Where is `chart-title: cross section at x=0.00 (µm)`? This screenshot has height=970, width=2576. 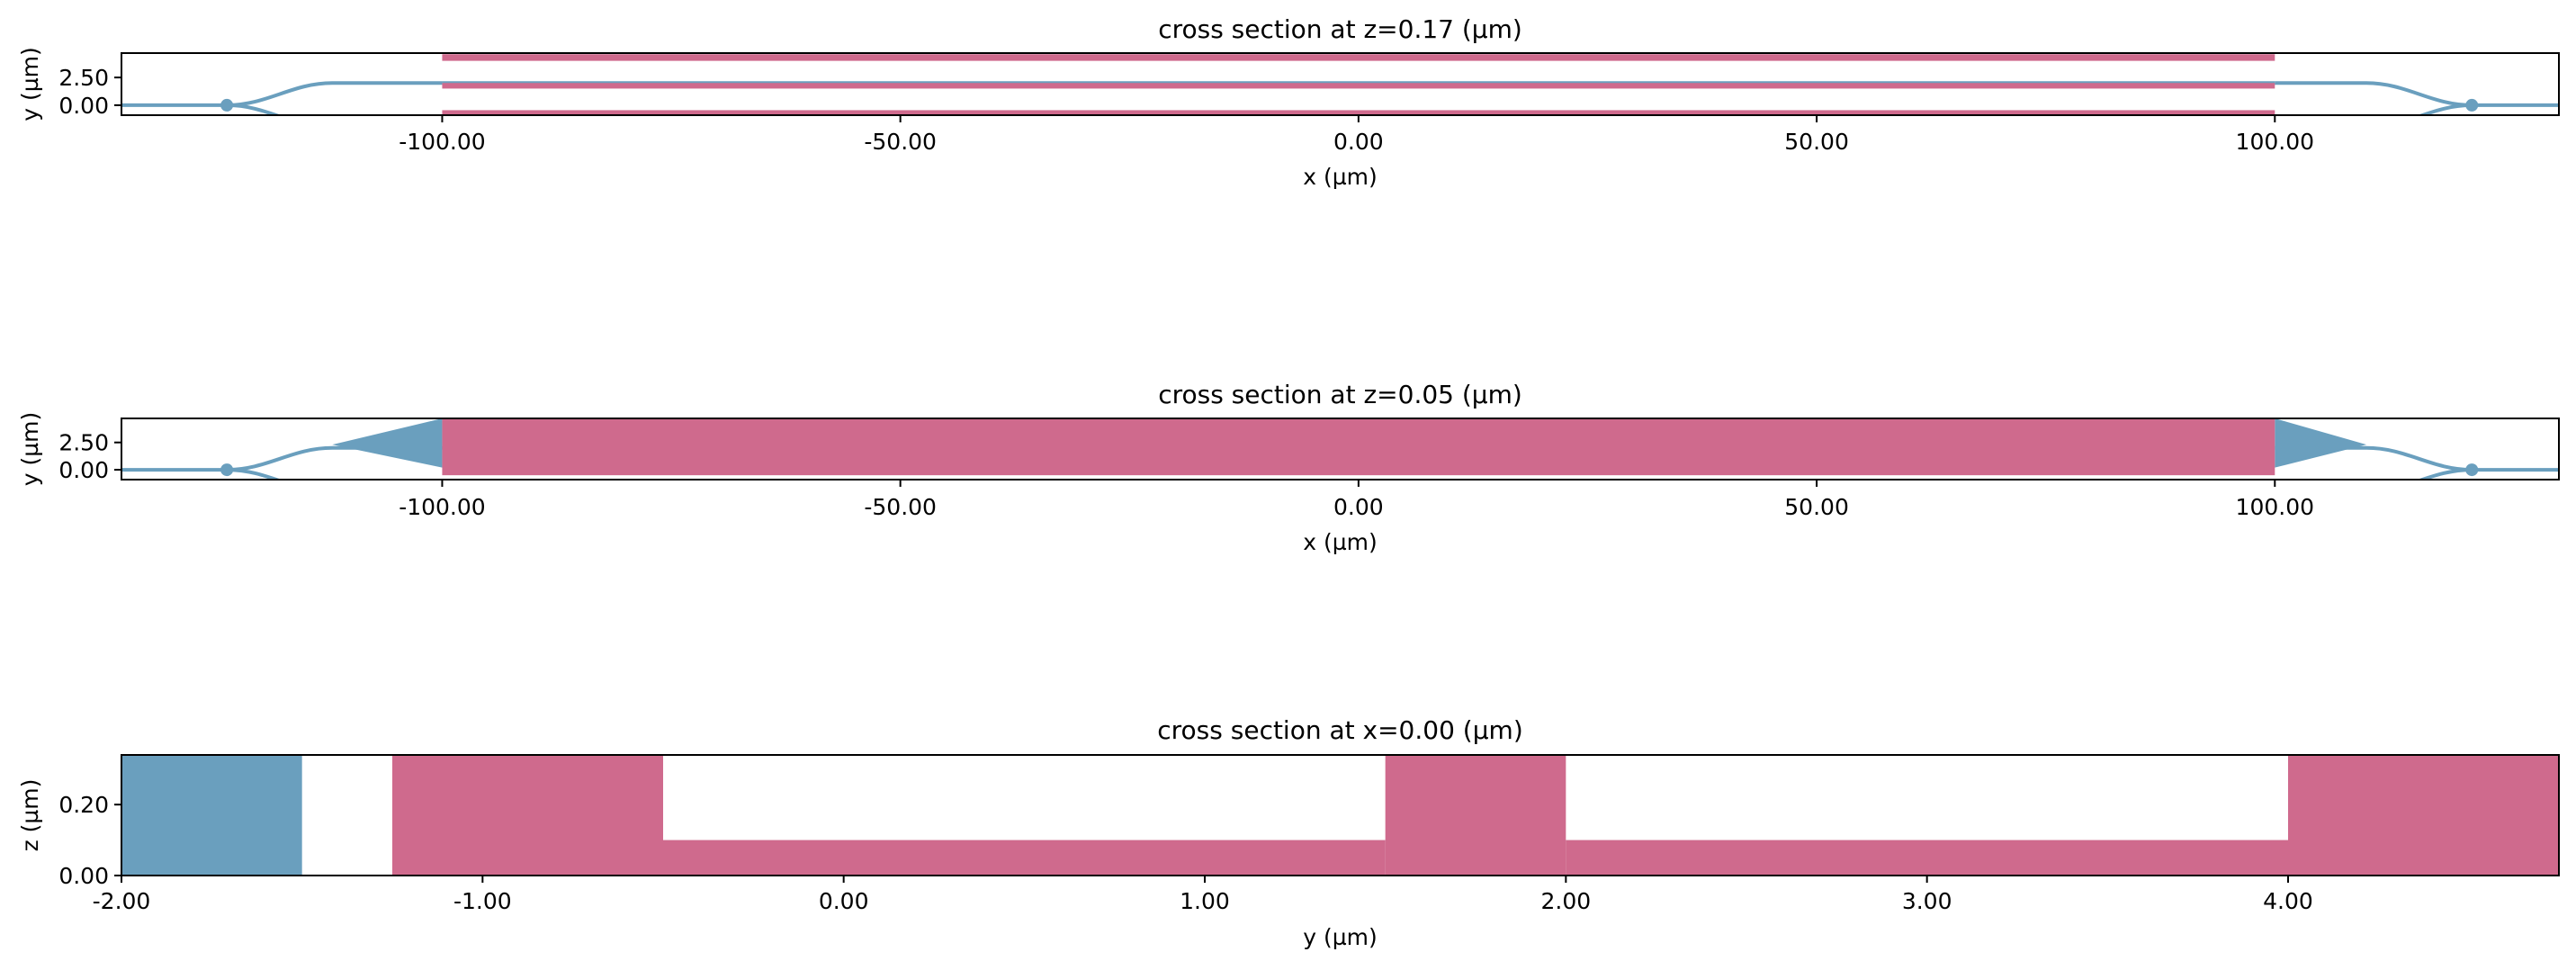 chart-title: cross section at x=0.00 (µm) is located at coordinates (1340, 730).